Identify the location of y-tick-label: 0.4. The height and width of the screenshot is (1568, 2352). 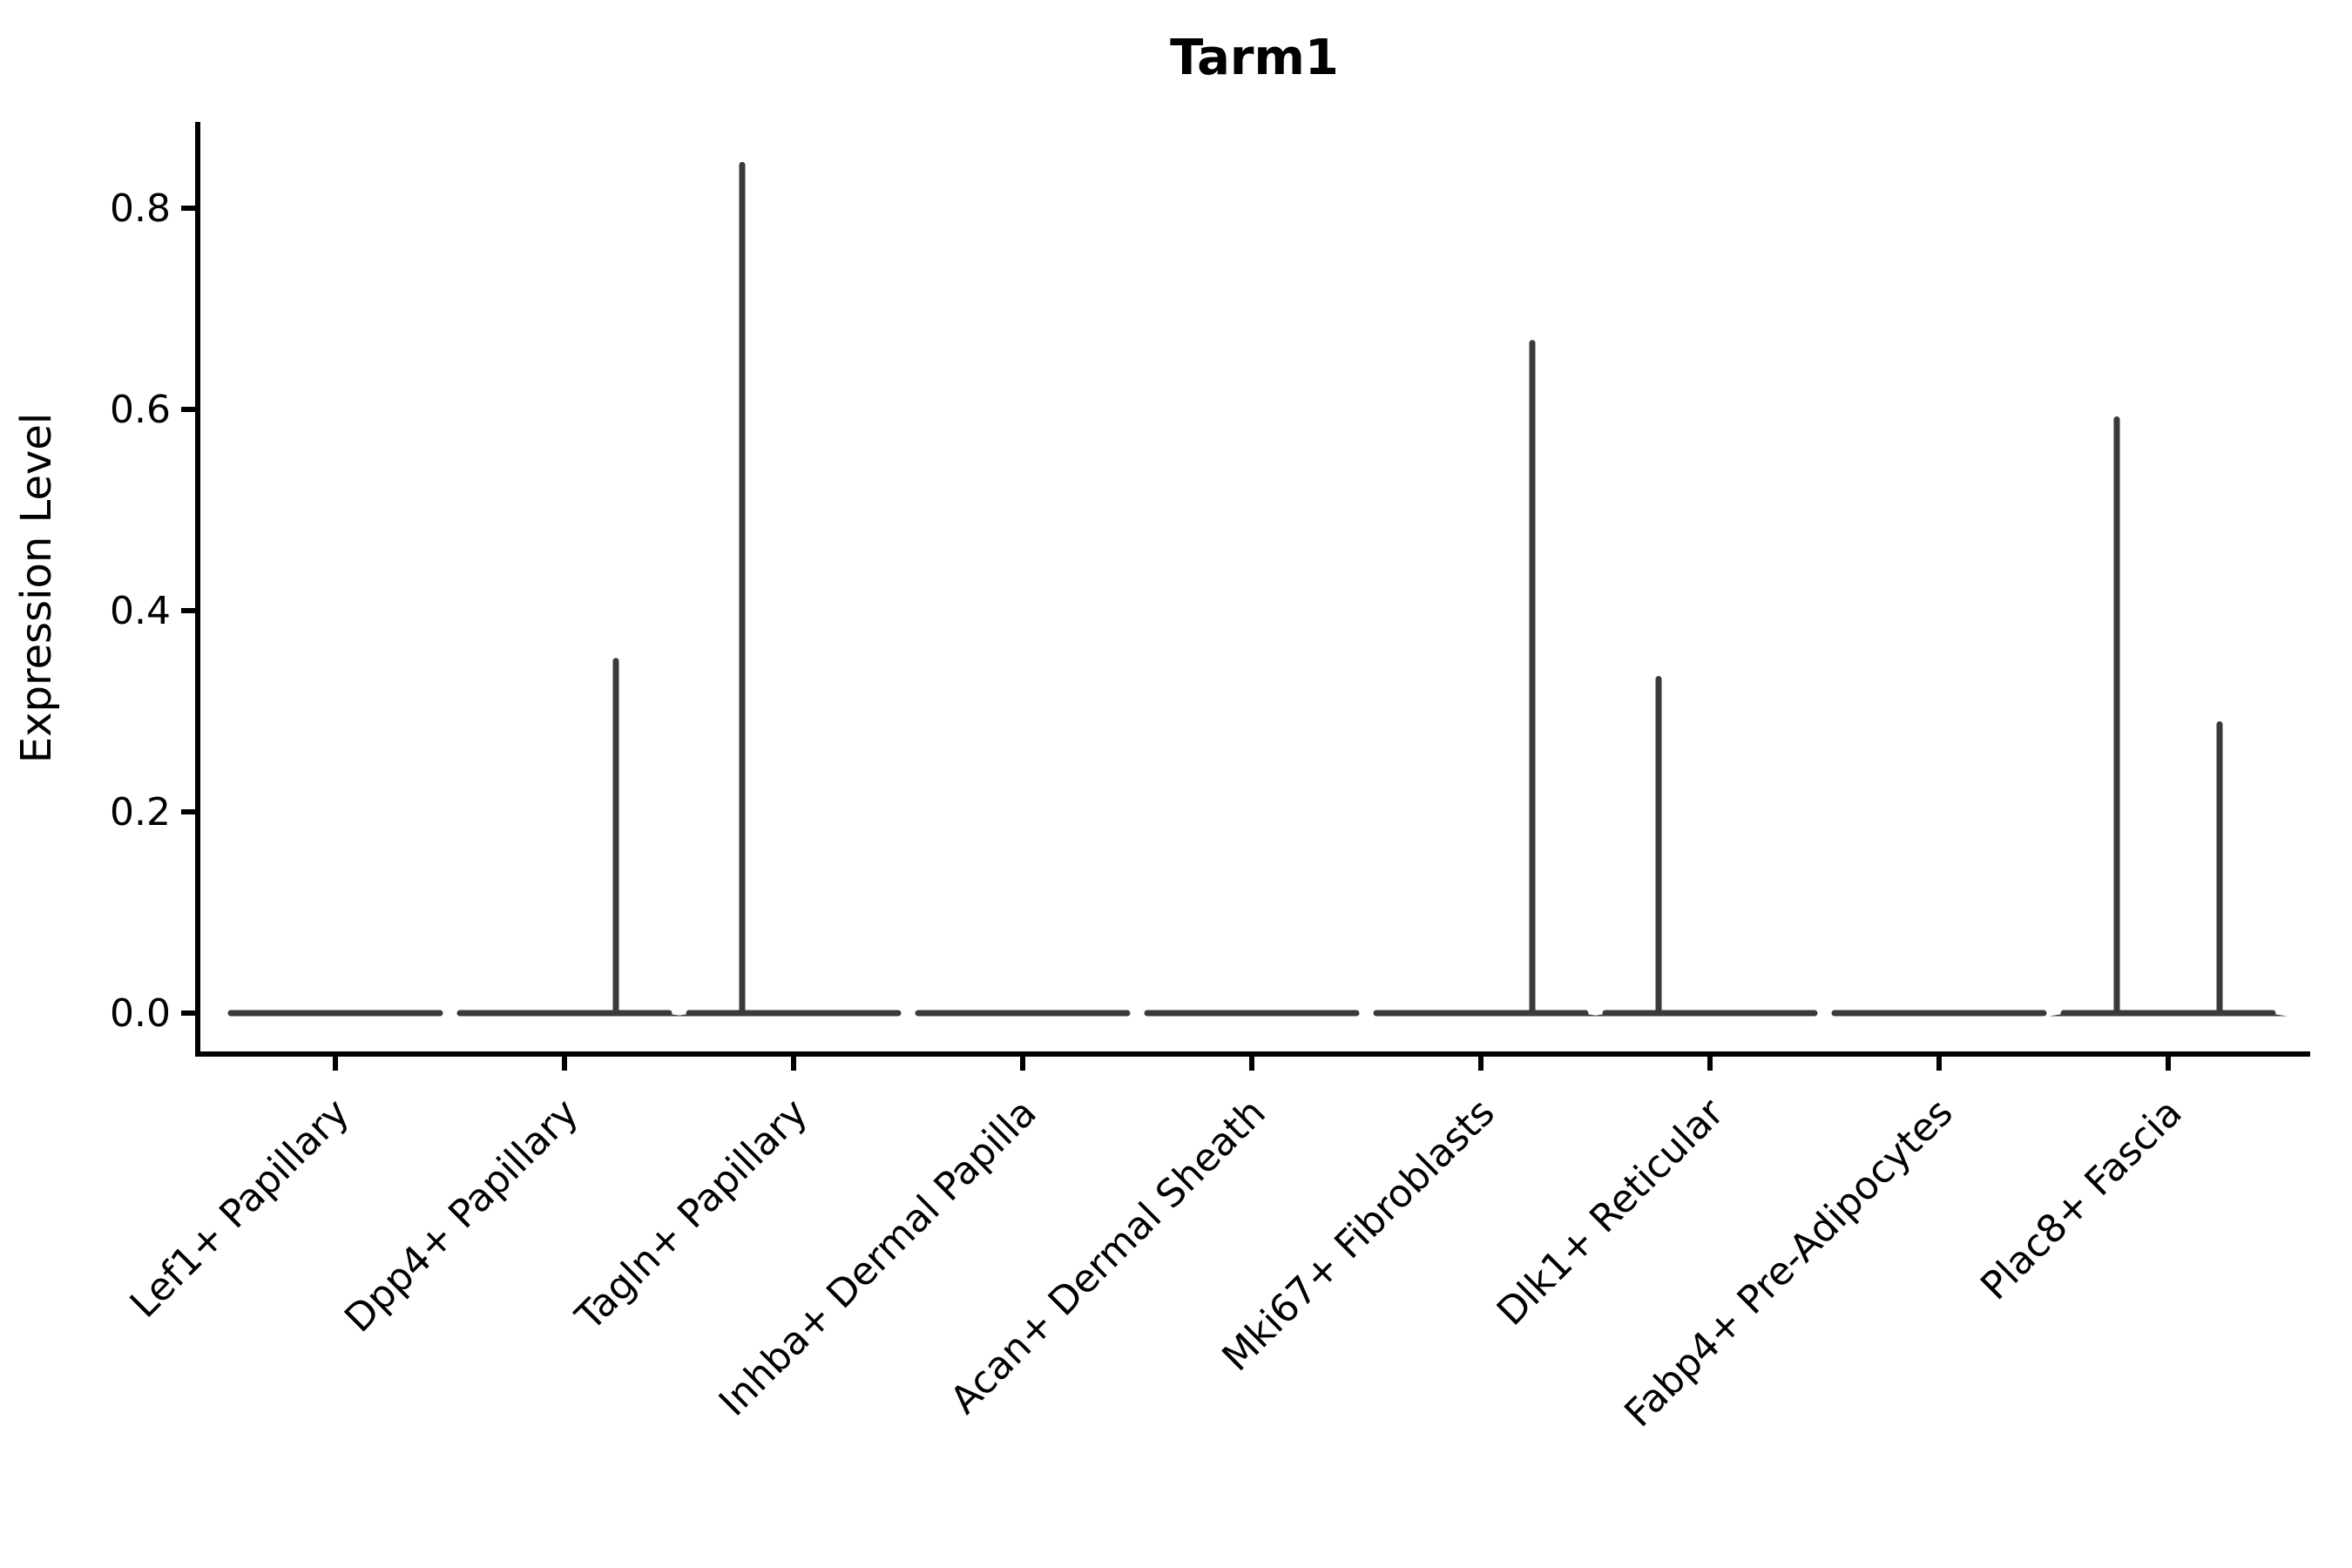
(140, 611).